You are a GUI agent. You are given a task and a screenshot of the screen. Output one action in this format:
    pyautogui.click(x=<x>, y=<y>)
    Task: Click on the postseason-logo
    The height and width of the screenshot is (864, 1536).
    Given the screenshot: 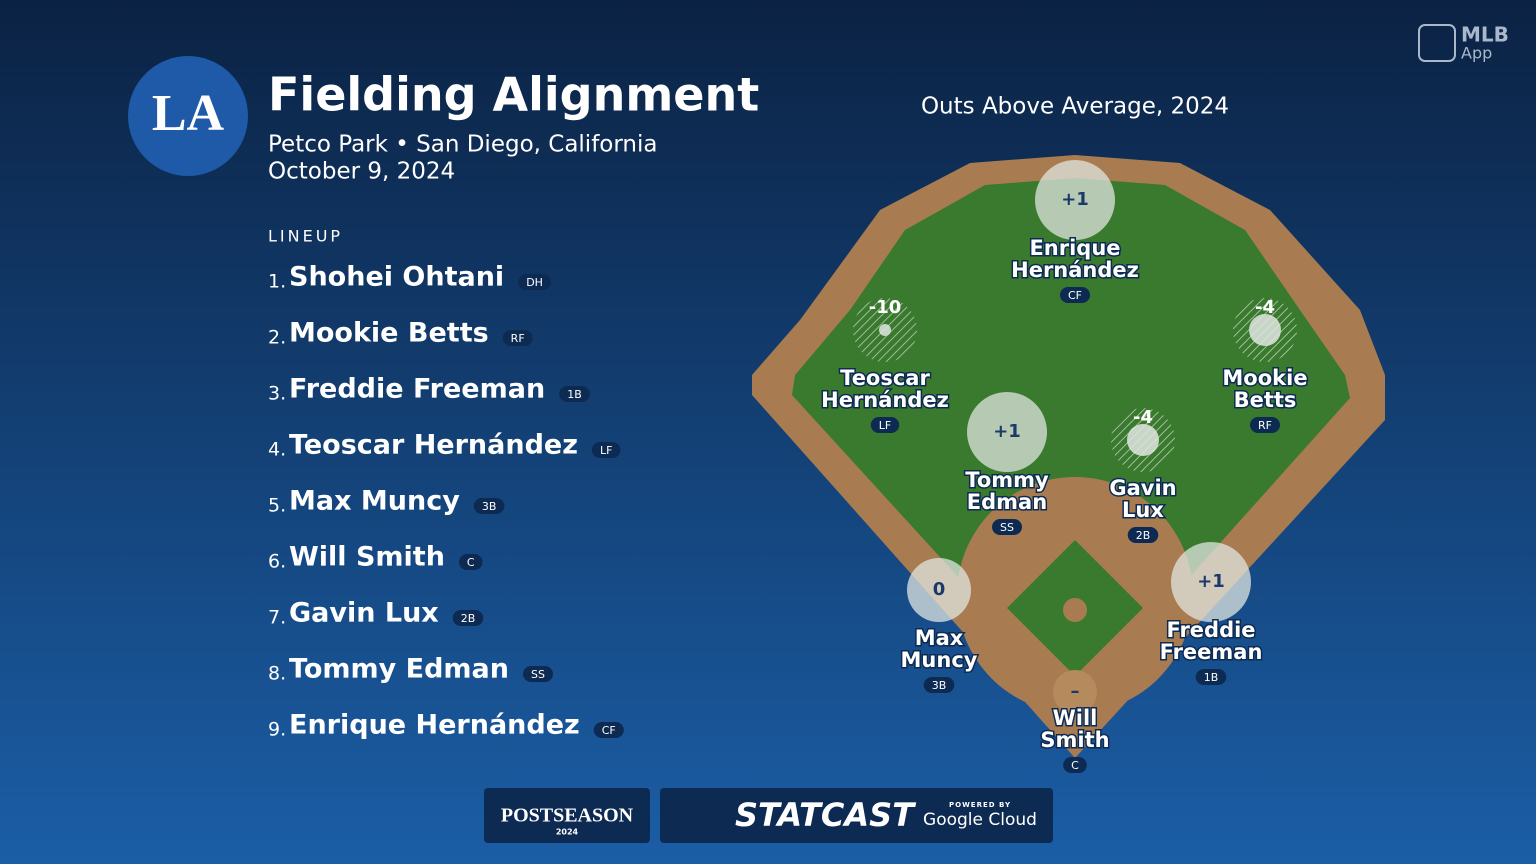 What is the action you would take?
    pyautogui.click(x=567, y=815)
    